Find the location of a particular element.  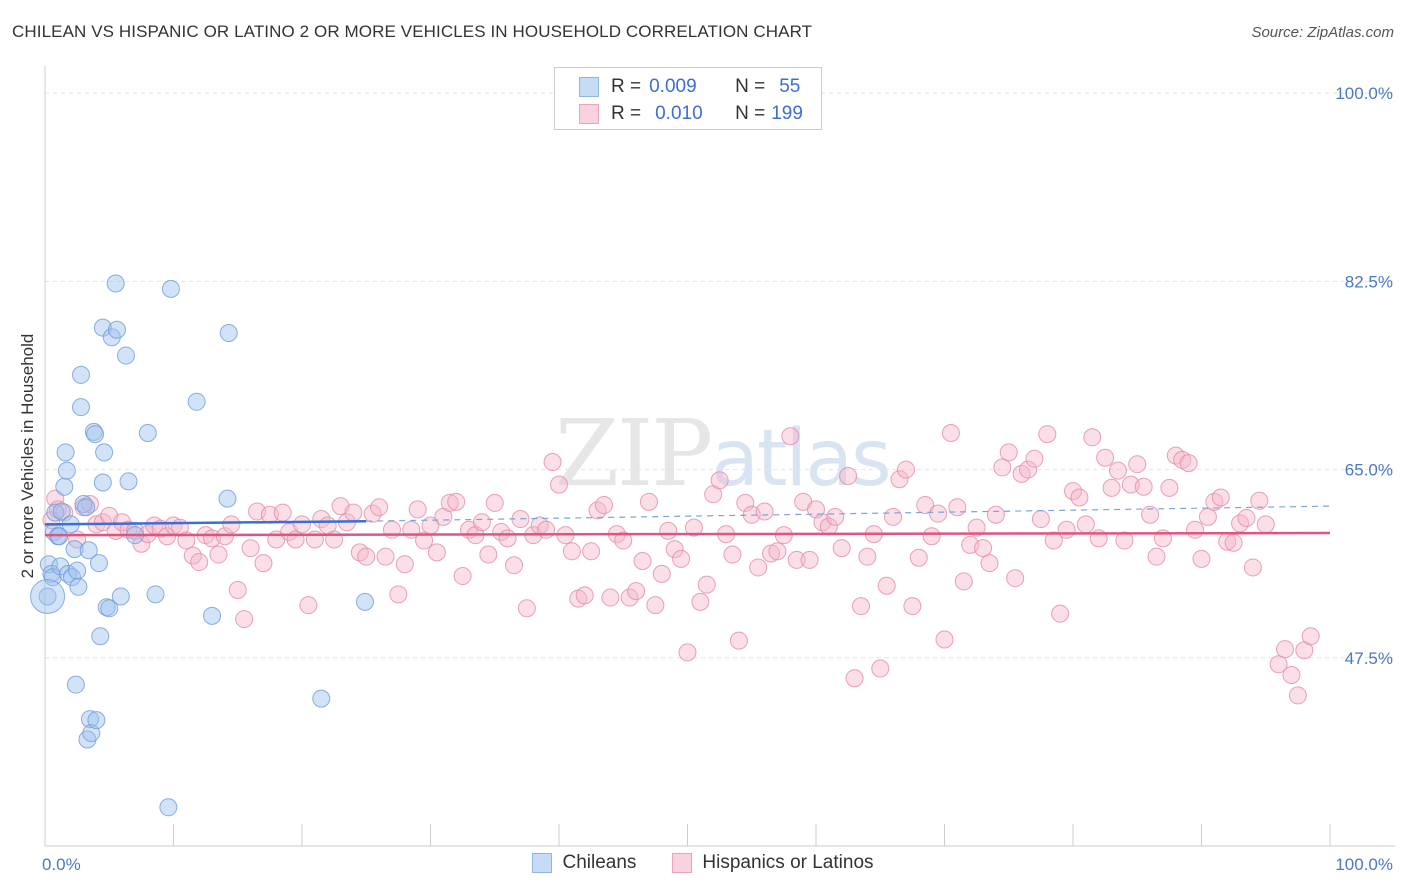

series-legend-chileans: Chileans is located at coordinates (584, 863).